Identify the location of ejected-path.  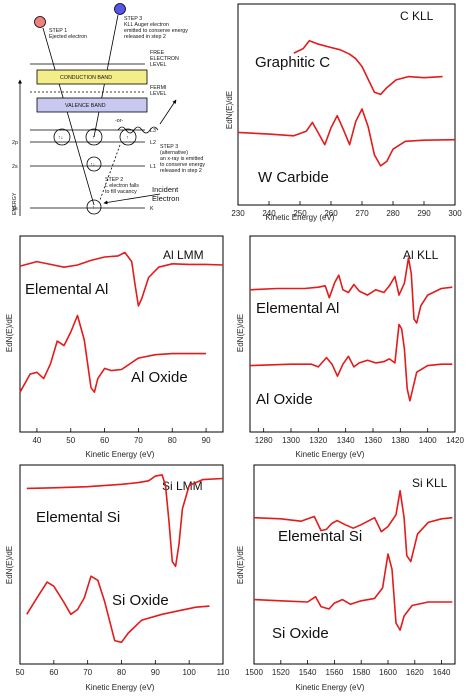
(68, 116).